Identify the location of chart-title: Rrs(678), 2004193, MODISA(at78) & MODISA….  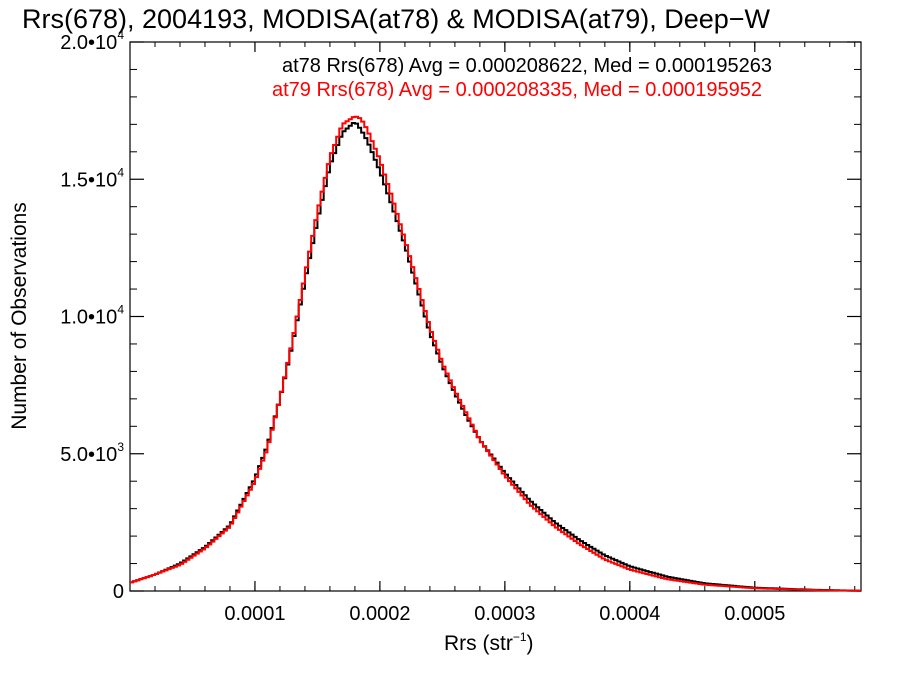
(396, 19).